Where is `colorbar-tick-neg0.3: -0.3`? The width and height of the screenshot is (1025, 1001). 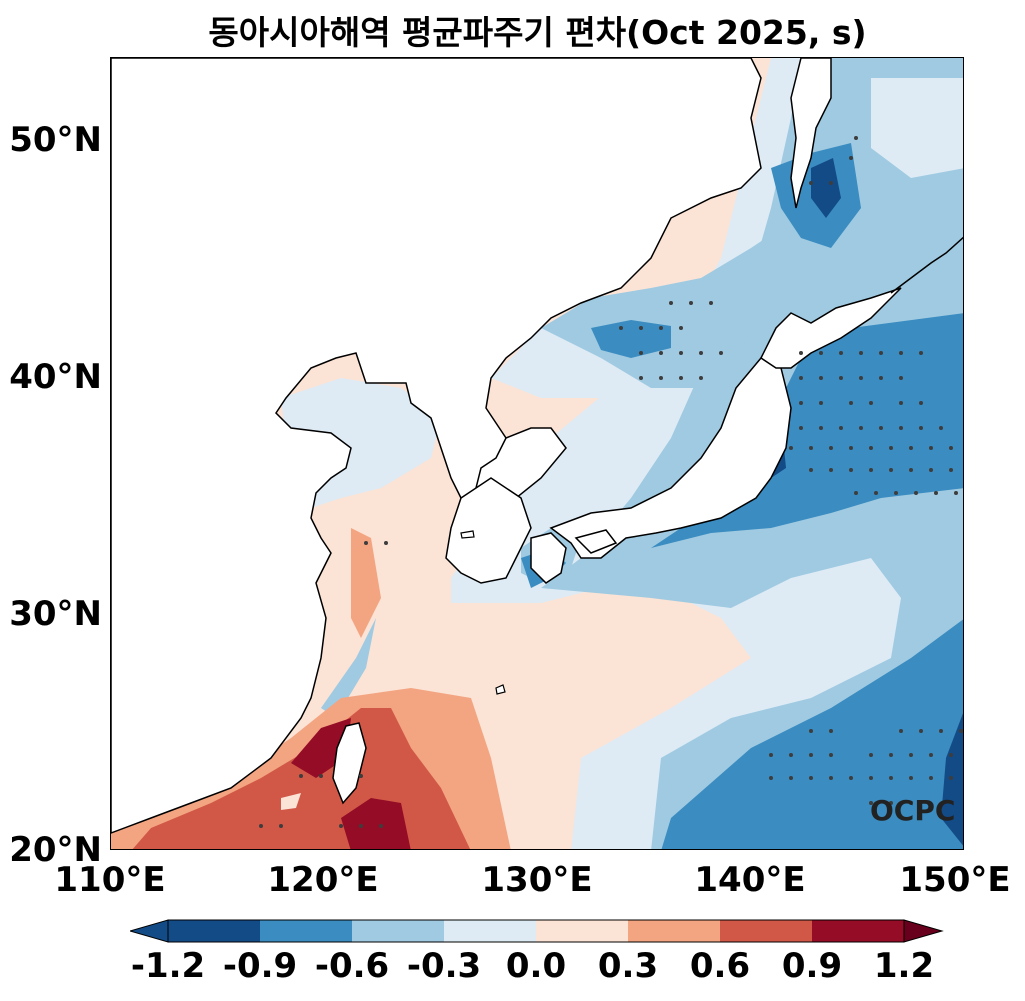 colorbar-tick-neg0.3: -0.3 is located at coordinates (444, 966).